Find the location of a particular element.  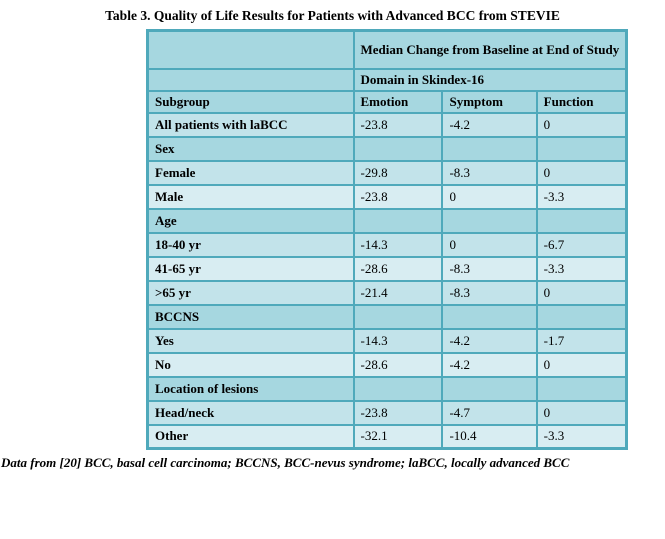

column-header-function: Function is located at coordinates (581, 101).